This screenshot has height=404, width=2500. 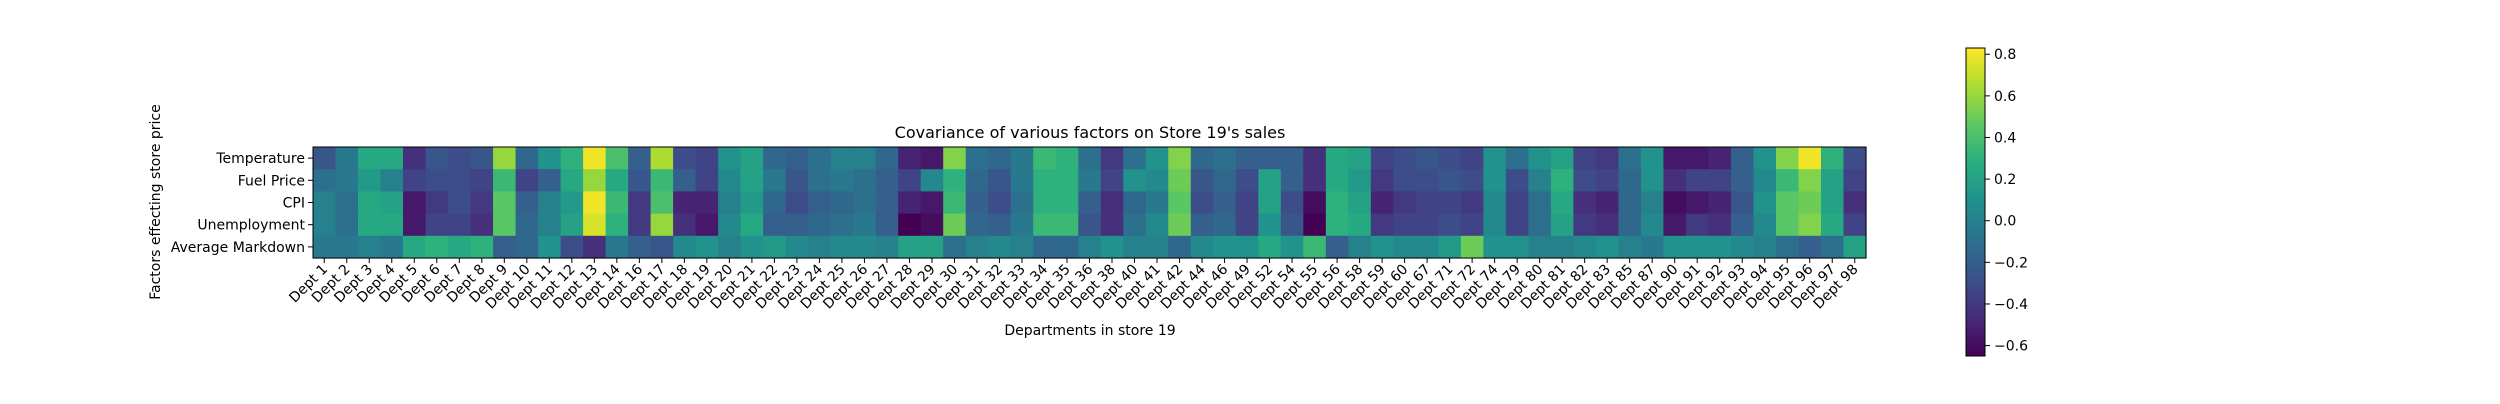 I want to click on y-tick-label: Temperature, so click(x=260, y=159).